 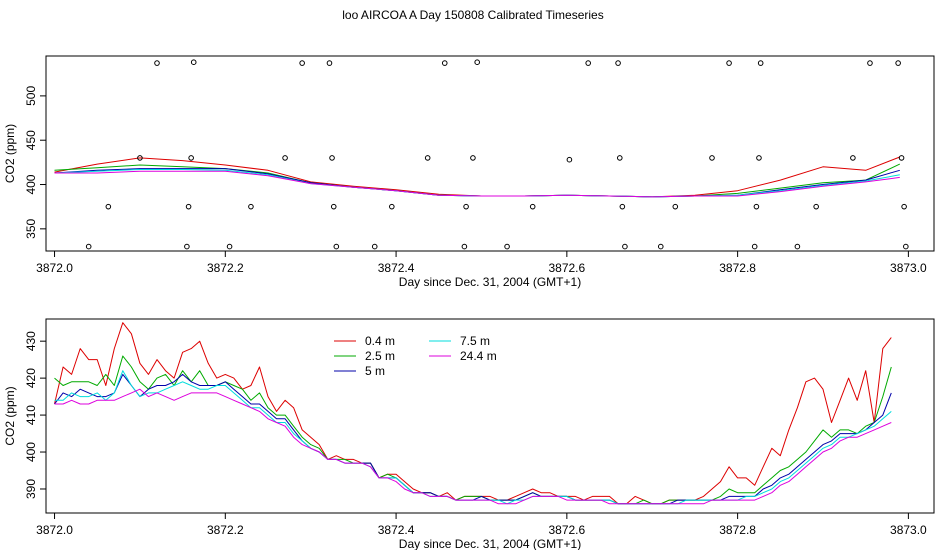 What do you see at coordinates (478, 356) in the screenshot?
I see `legend-label: 24.4 m` at bounding box center [478, 356].